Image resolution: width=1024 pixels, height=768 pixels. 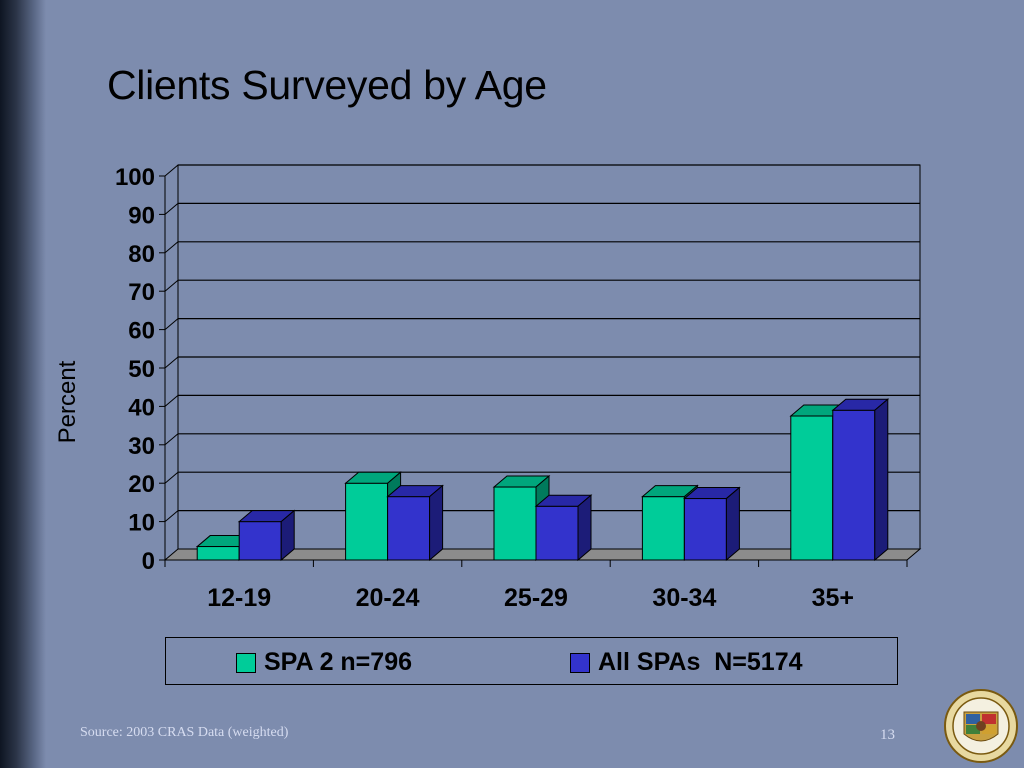 I want to click on y-tick-label: 80, so click(x=141, y=254).